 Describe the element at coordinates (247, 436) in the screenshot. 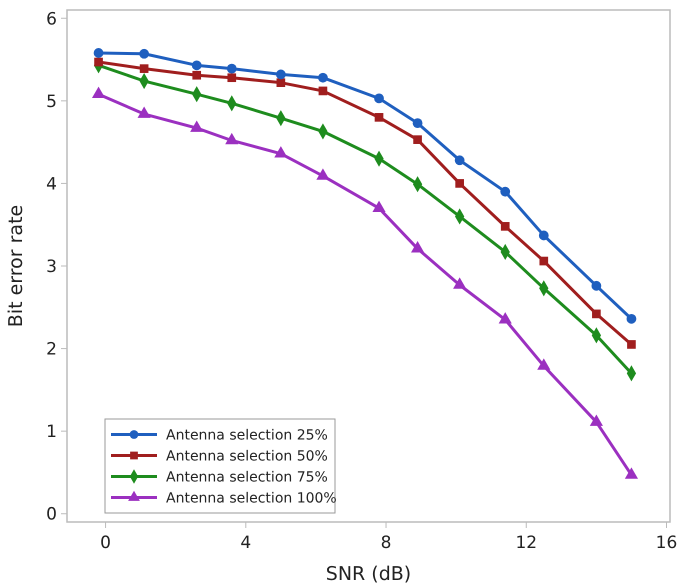

I see `legend-label: Antenna selection 25%` at that location.